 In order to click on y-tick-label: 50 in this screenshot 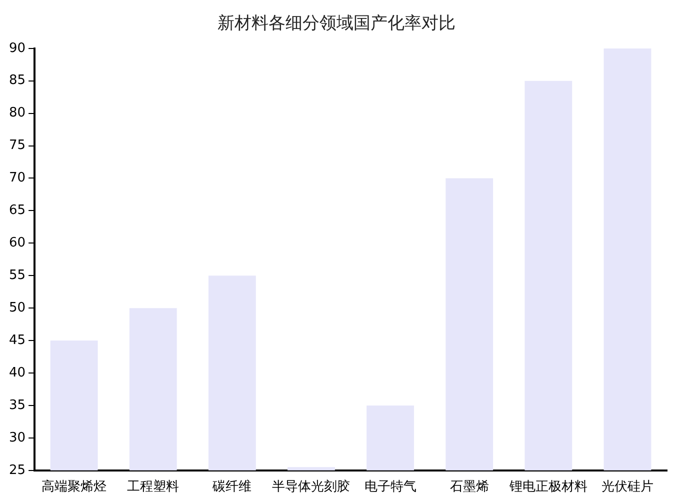, I will do `click(17, 308)`.